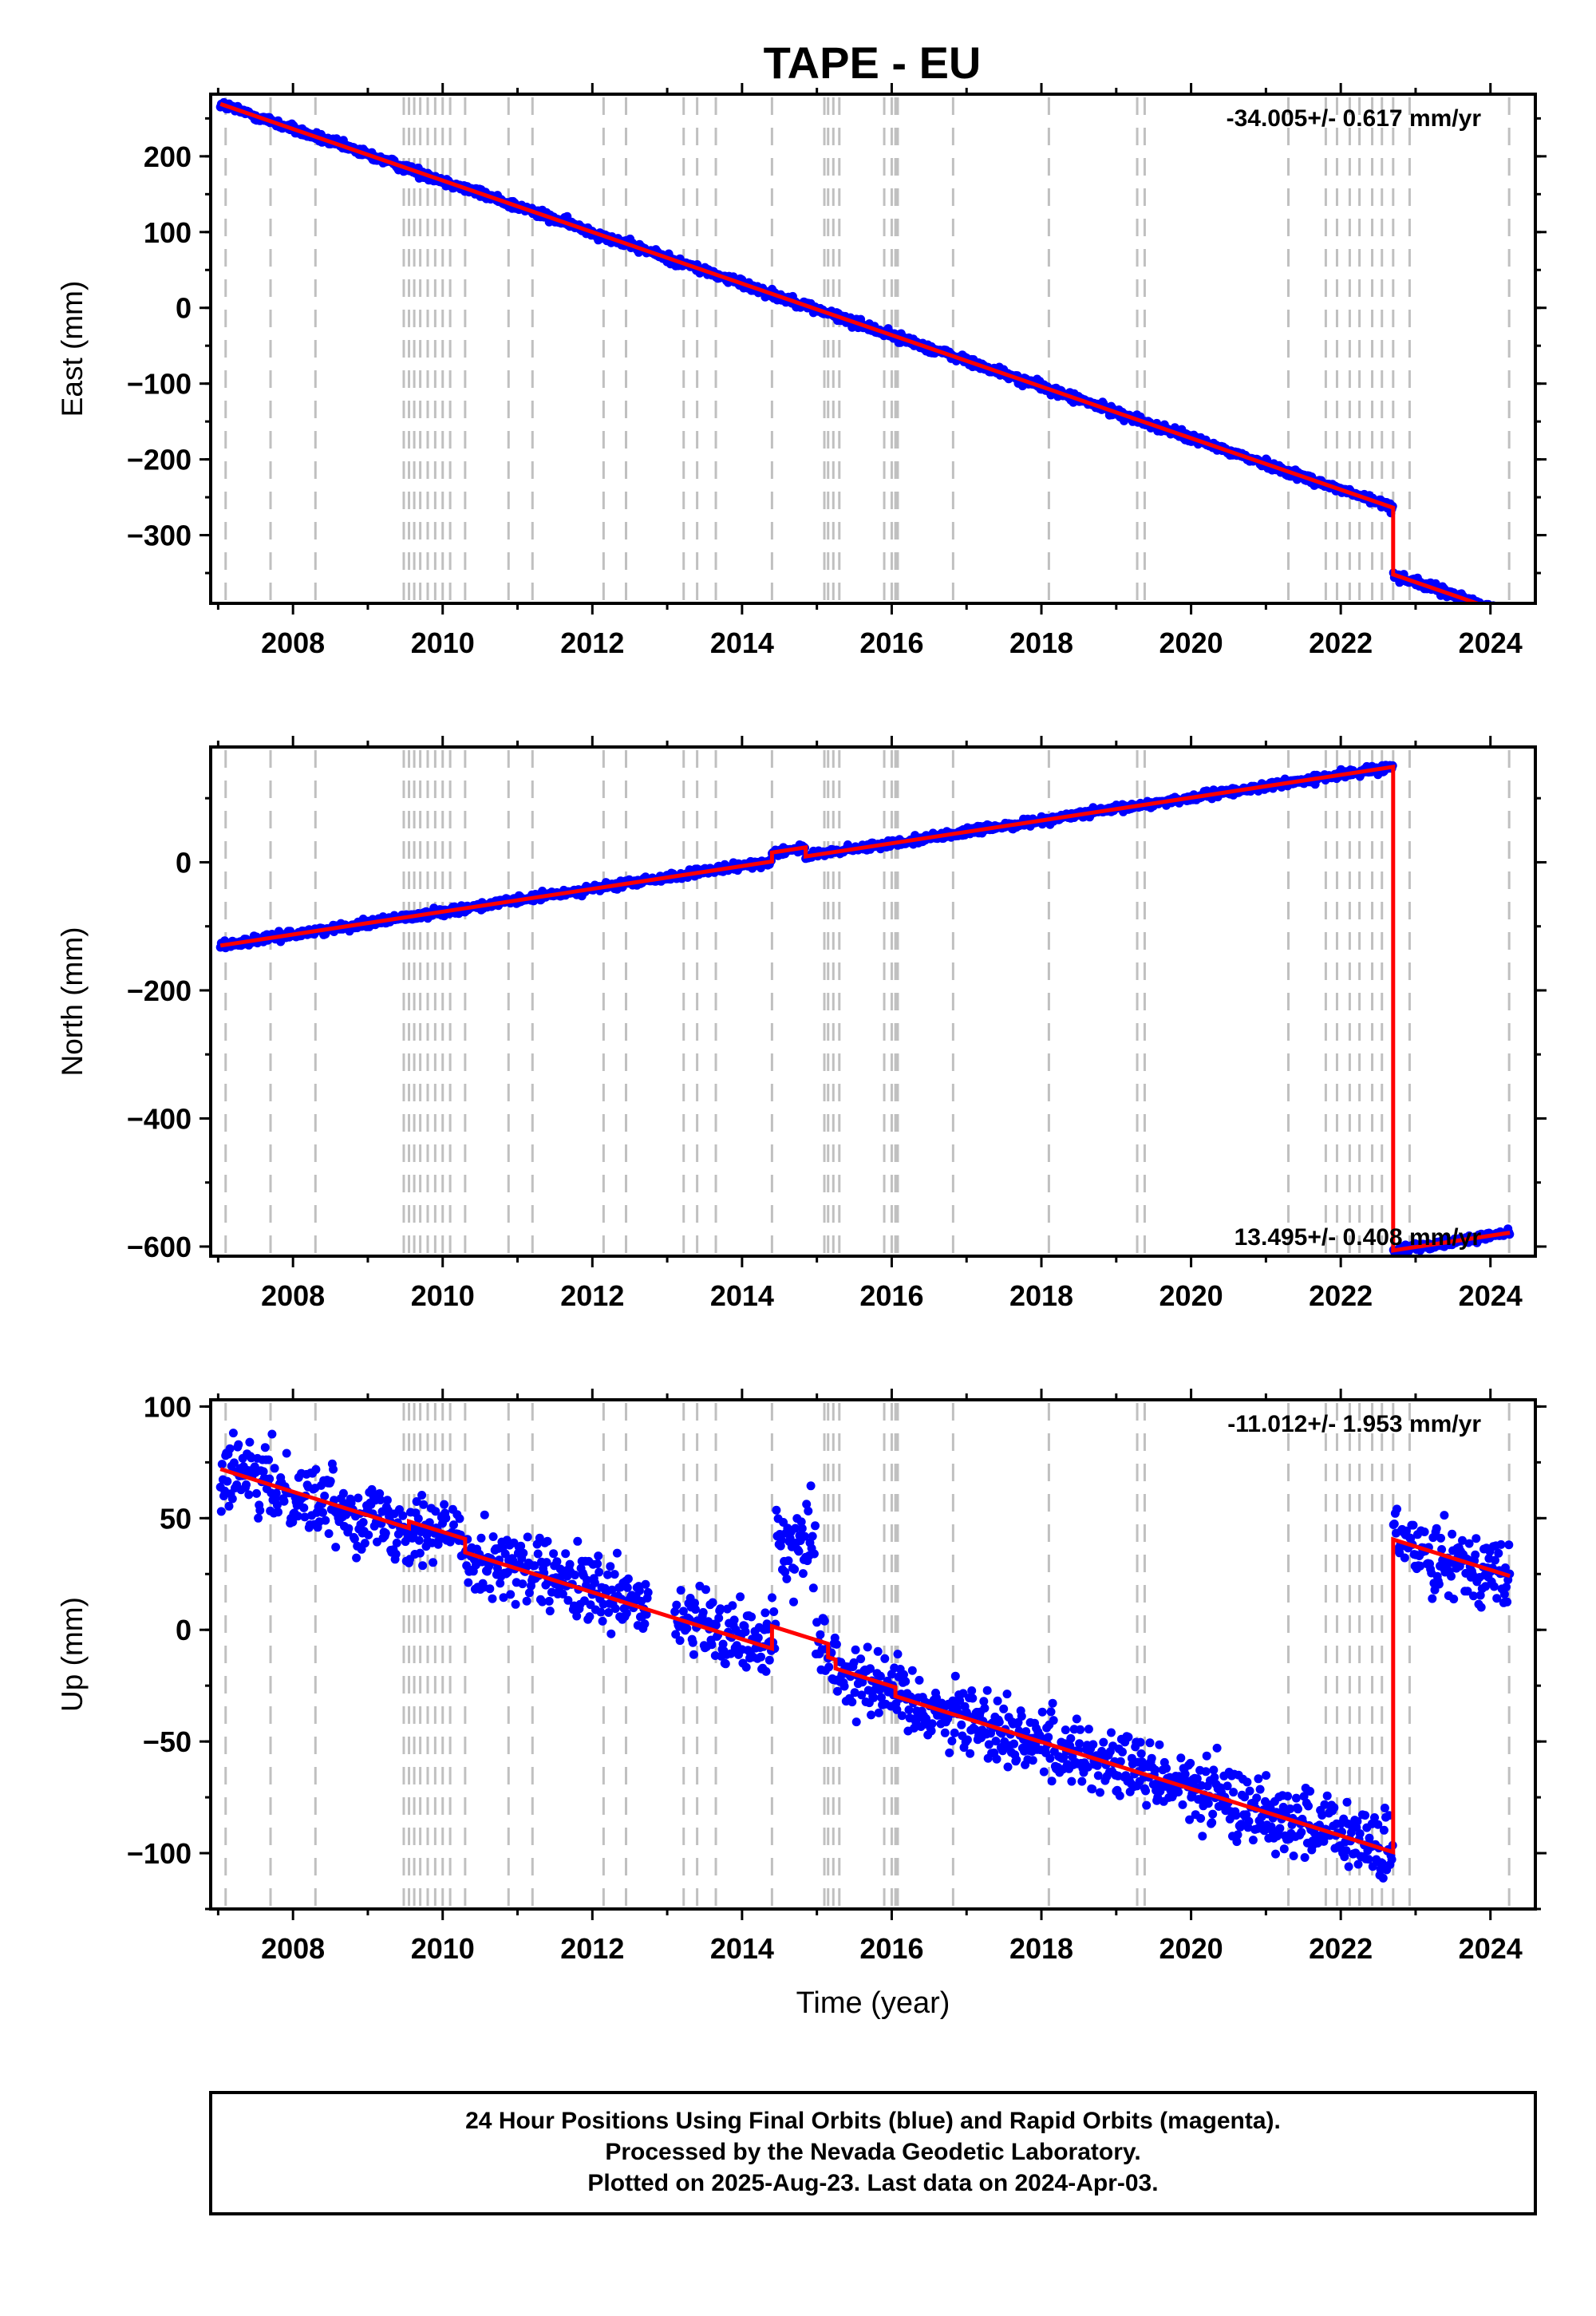  What do you see at coordinates (159, 460) in the screenshot?
I see `y-tick-label: −200` at bounding box center [159, 460].